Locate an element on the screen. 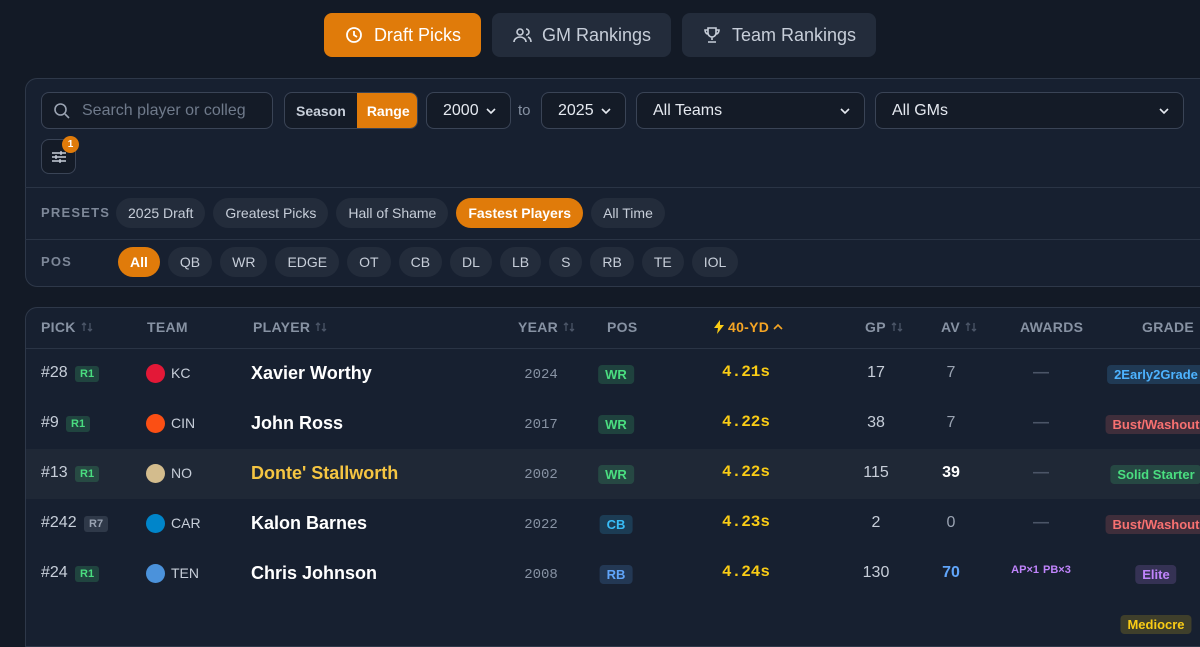 This screenshot has height=647, width=1200. tab: Draft Picks is located at coordinates (402, 35).